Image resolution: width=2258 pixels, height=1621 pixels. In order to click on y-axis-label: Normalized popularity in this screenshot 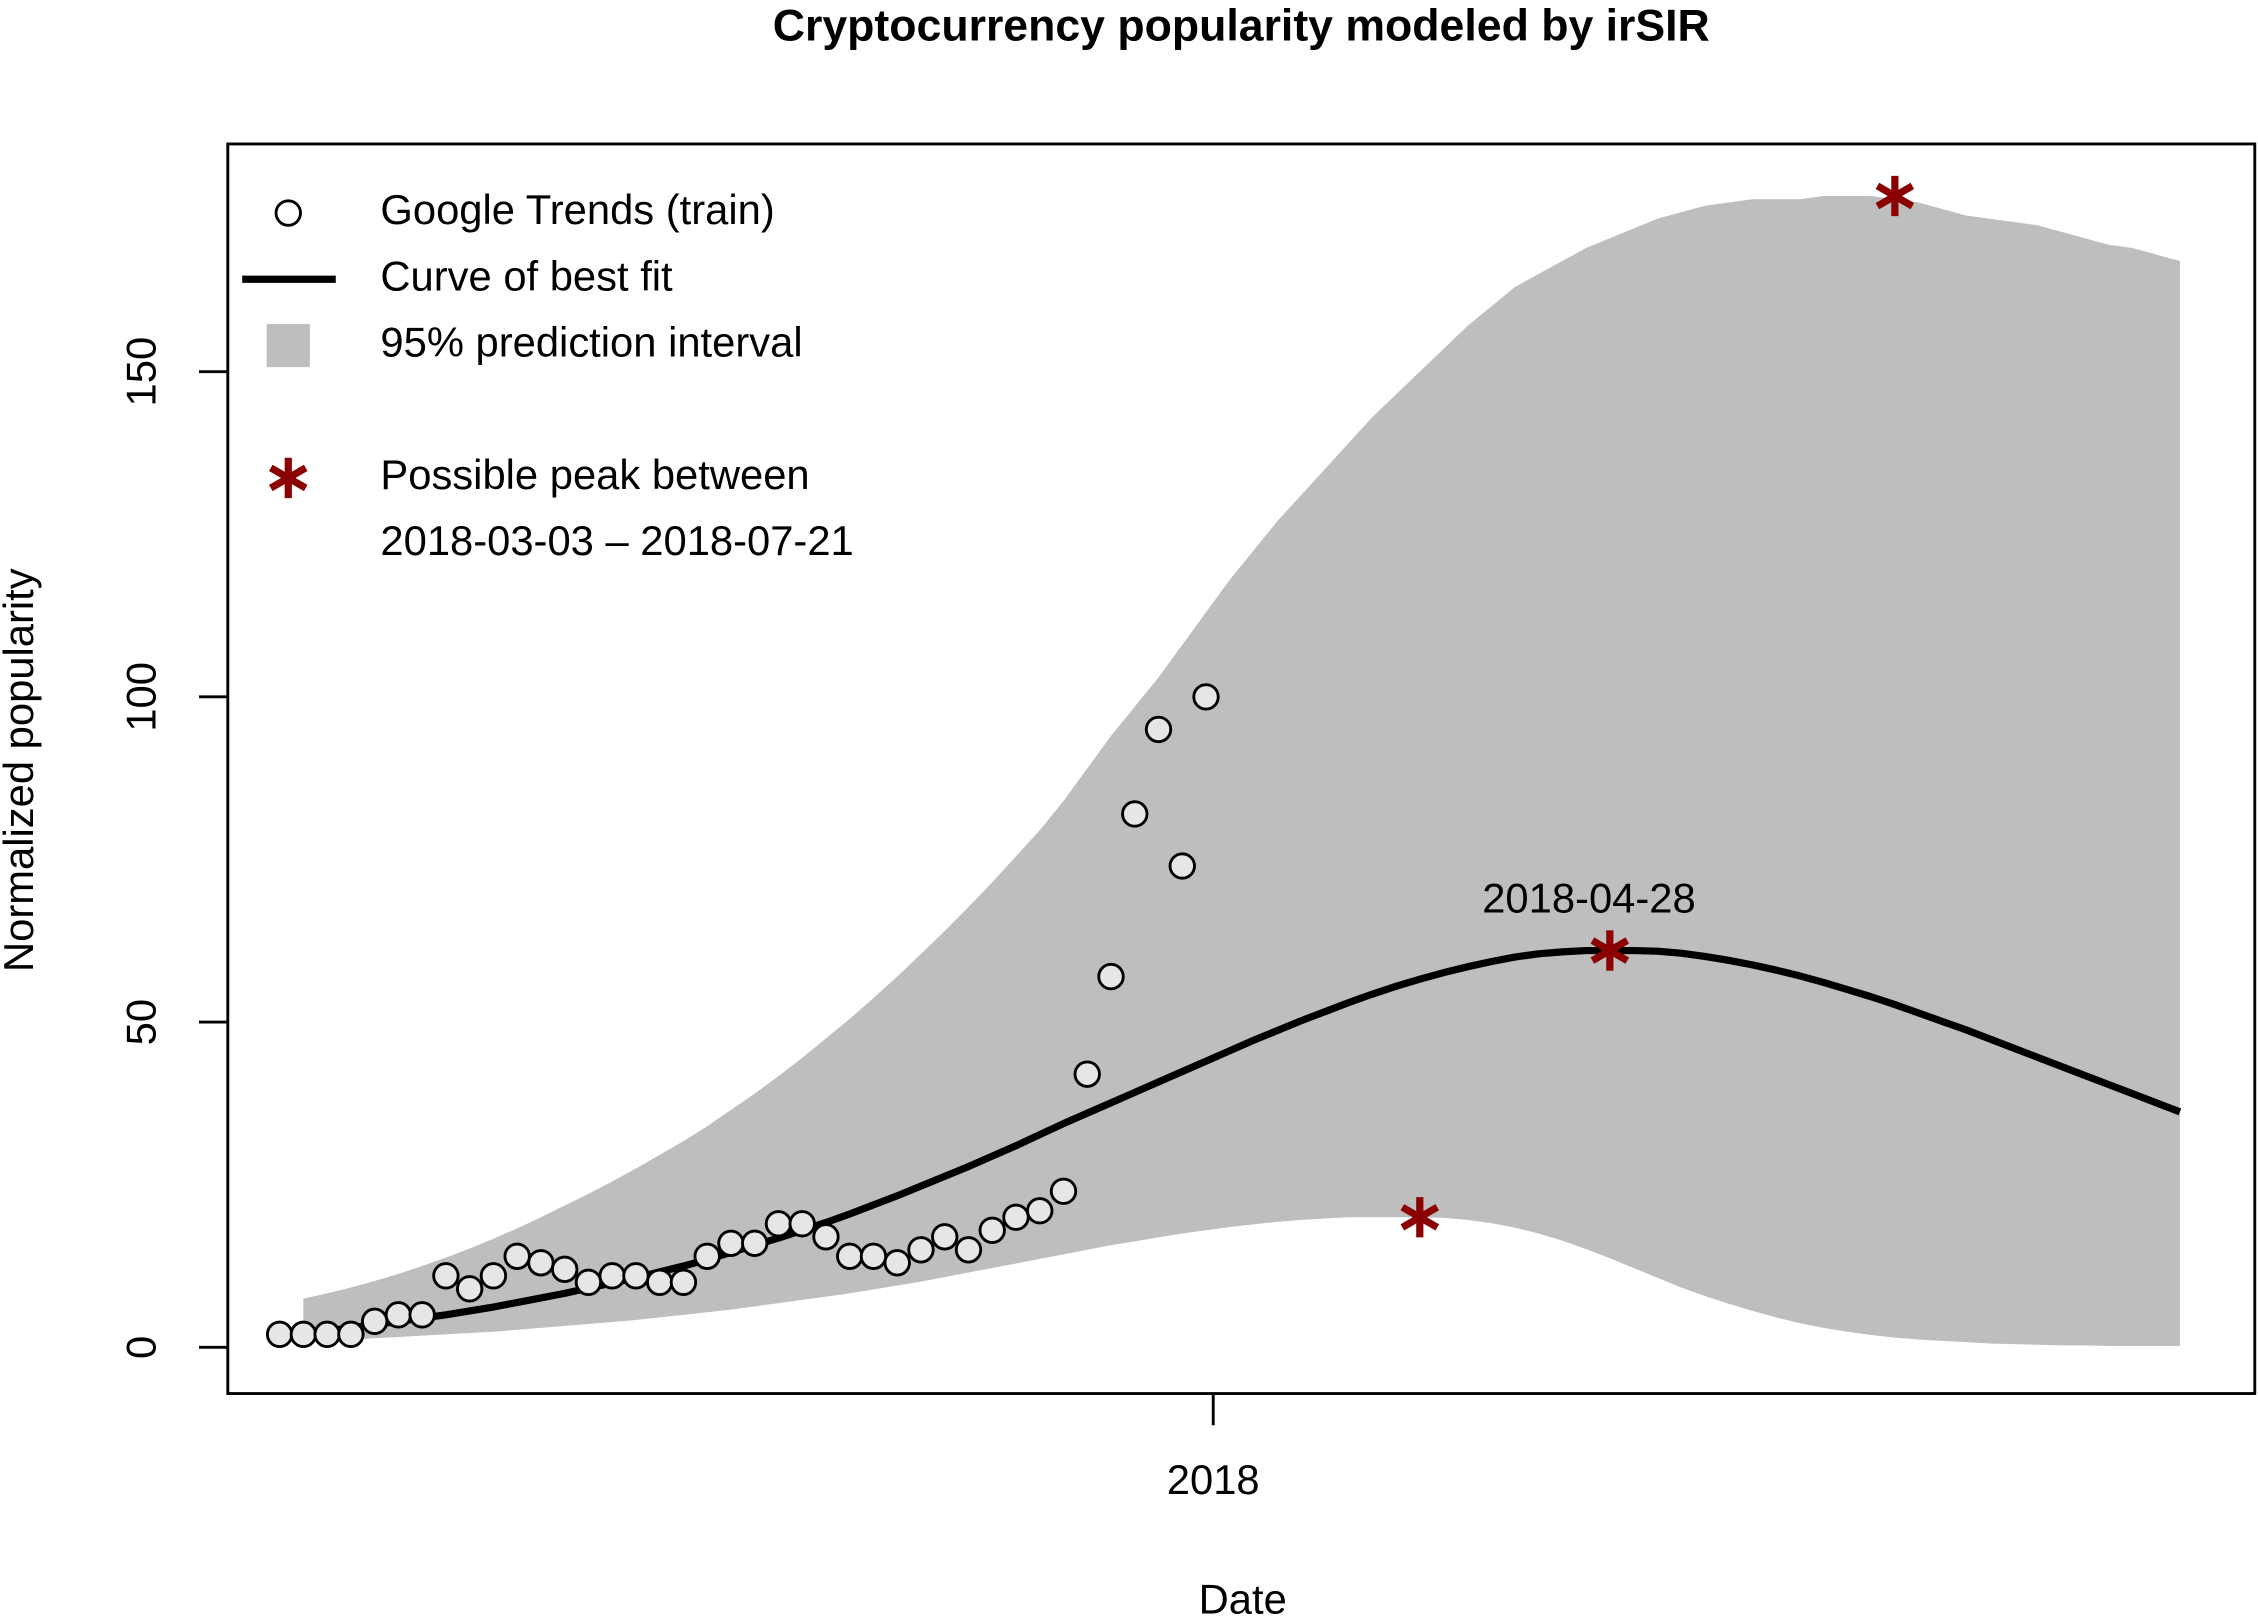, I will do `click(21, 770)`.